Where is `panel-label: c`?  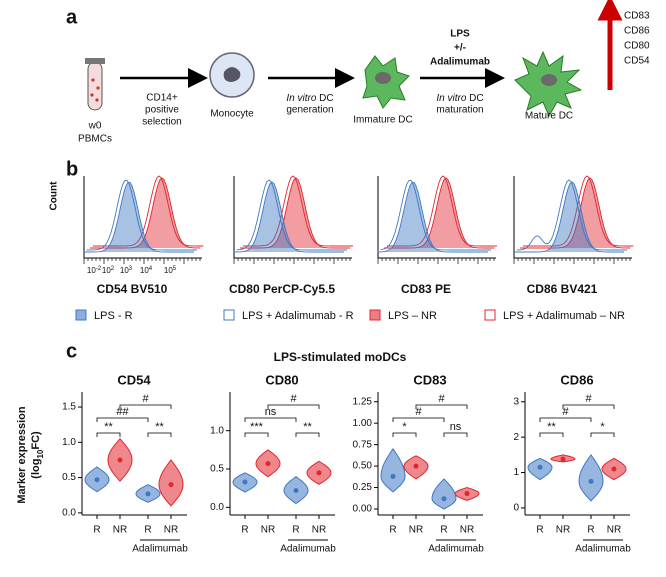 panel-label: c is located at coordinates (71, 351).